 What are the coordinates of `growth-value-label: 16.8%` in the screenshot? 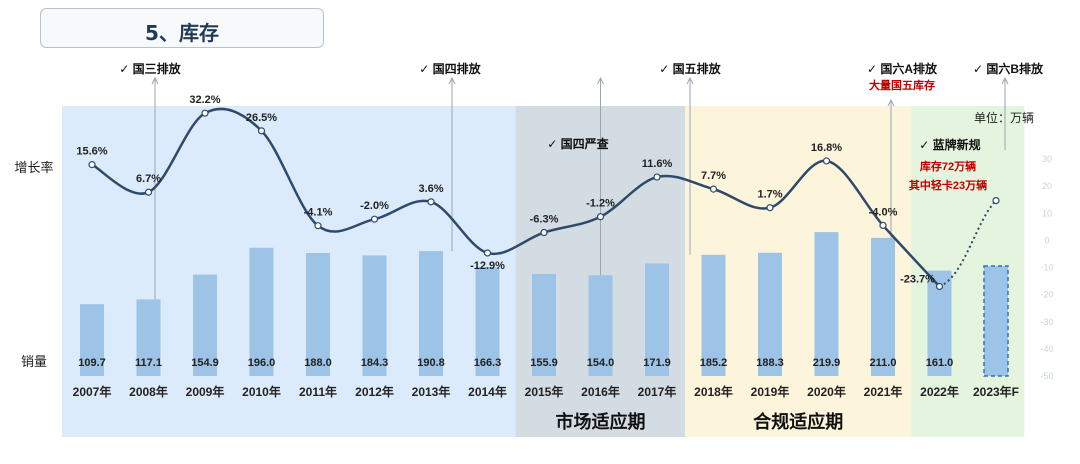 It's located at (826, 148).